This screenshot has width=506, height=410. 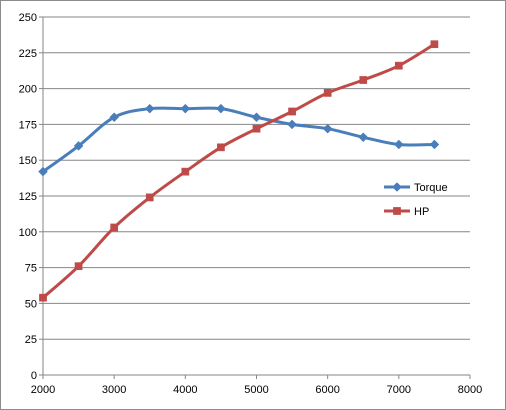 I want to click on legend: Torque HP, so click(x=416, y=200).